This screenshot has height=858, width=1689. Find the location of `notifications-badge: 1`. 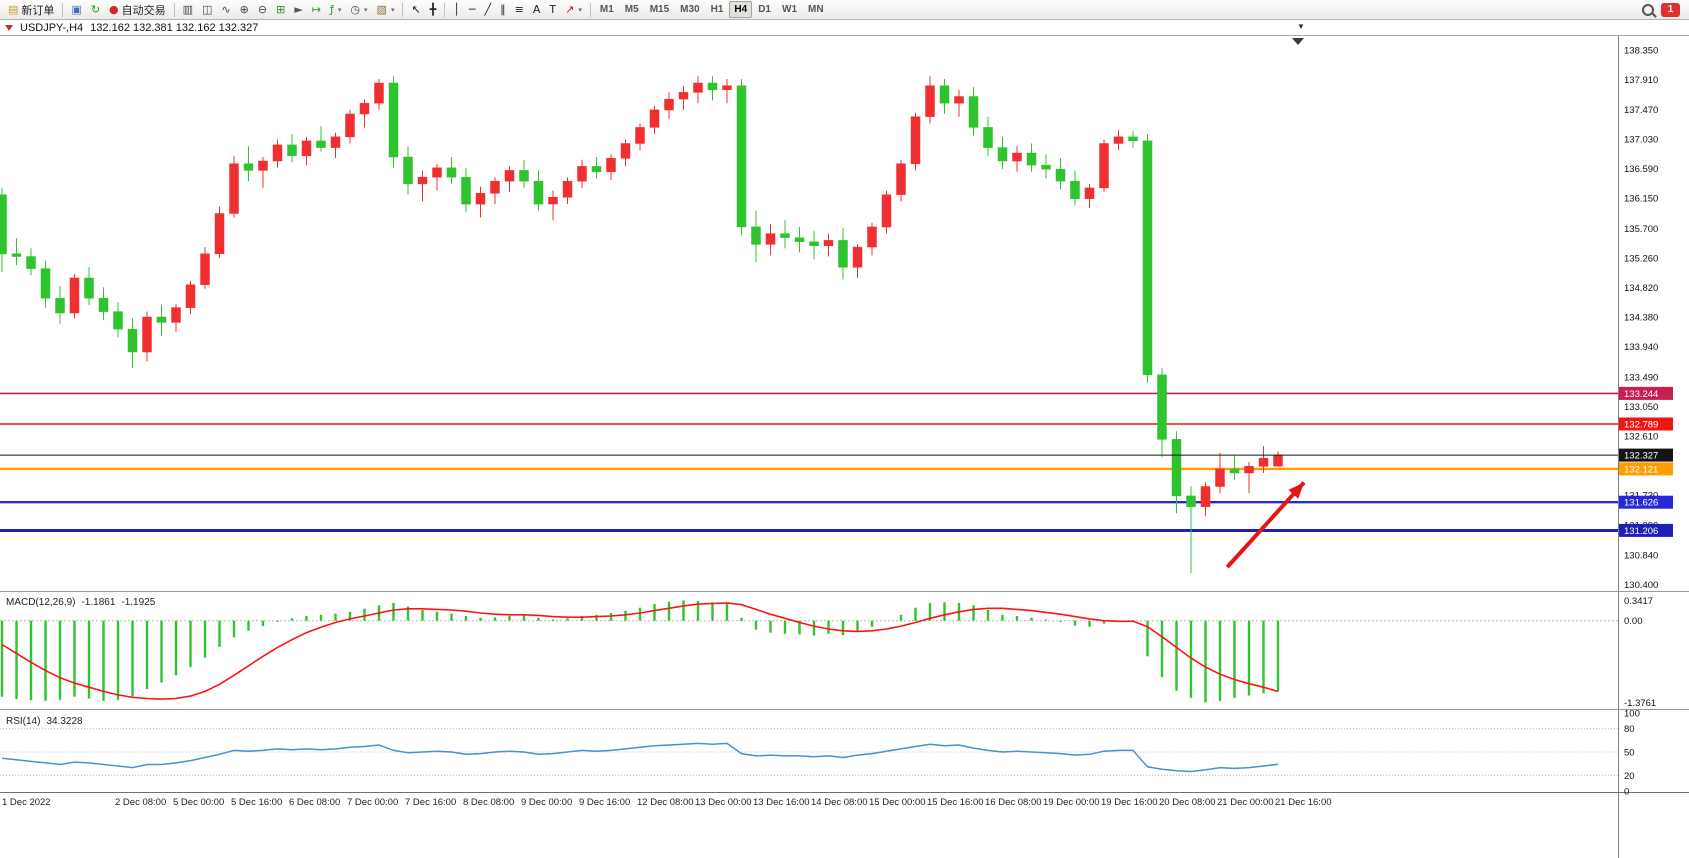

notifications-badge: 1 is located at coordinates (1670, 9).